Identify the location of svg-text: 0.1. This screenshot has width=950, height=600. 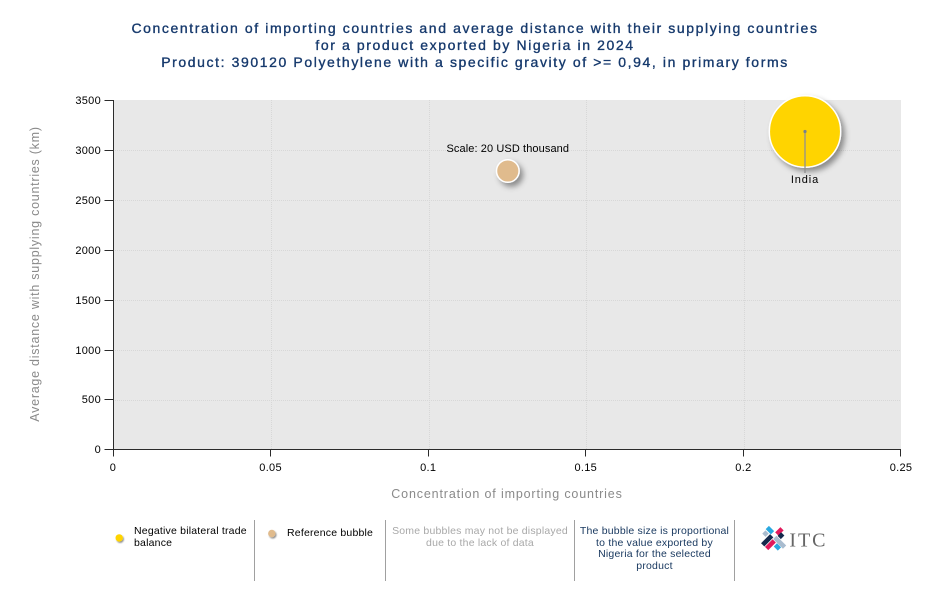
(428, 468).